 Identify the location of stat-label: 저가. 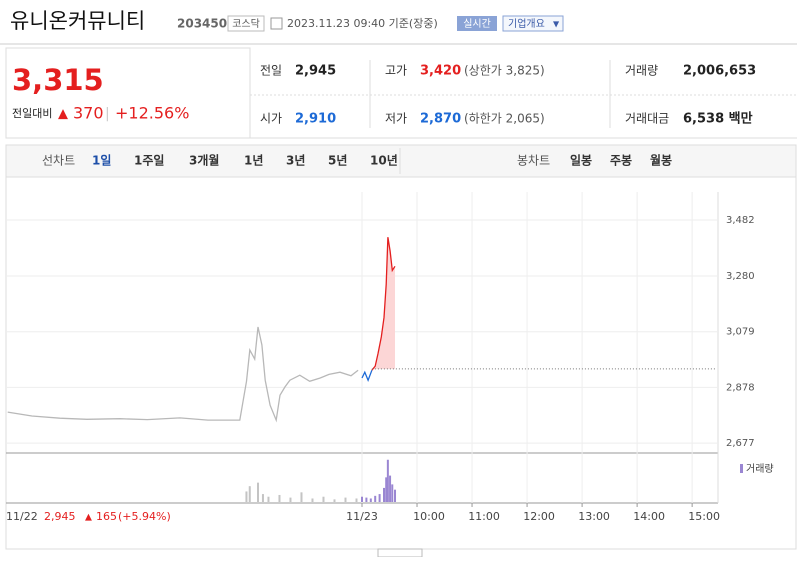
(396, 119).